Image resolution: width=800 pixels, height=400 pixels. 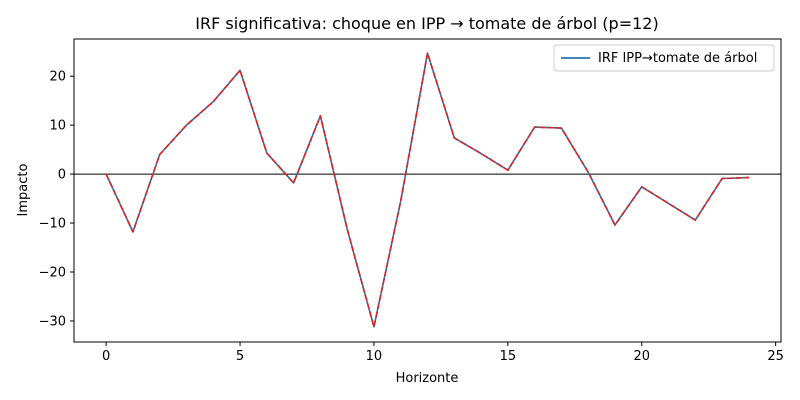 I want to click on x-tick-label: 5, so click(x=240, y=356).